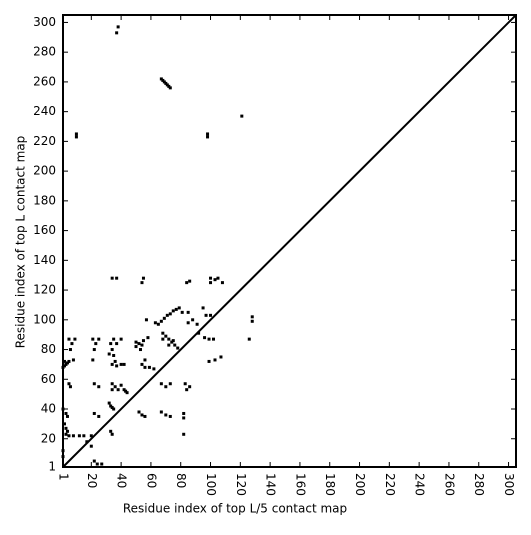 The width and height of the screenshot is (531, 535). What do you see at coordinates (44, 171) in the screenshot?
I see `y-tick-label: 200` at bounding box center [44, 171].